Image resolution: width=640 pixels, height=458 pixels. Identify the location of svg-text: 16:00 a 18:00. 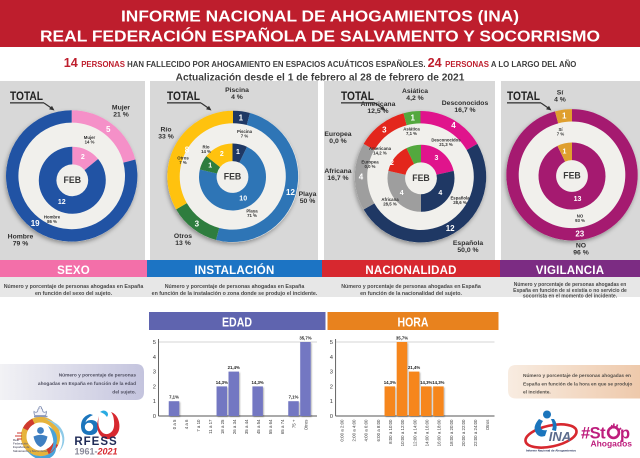
(439, 432).